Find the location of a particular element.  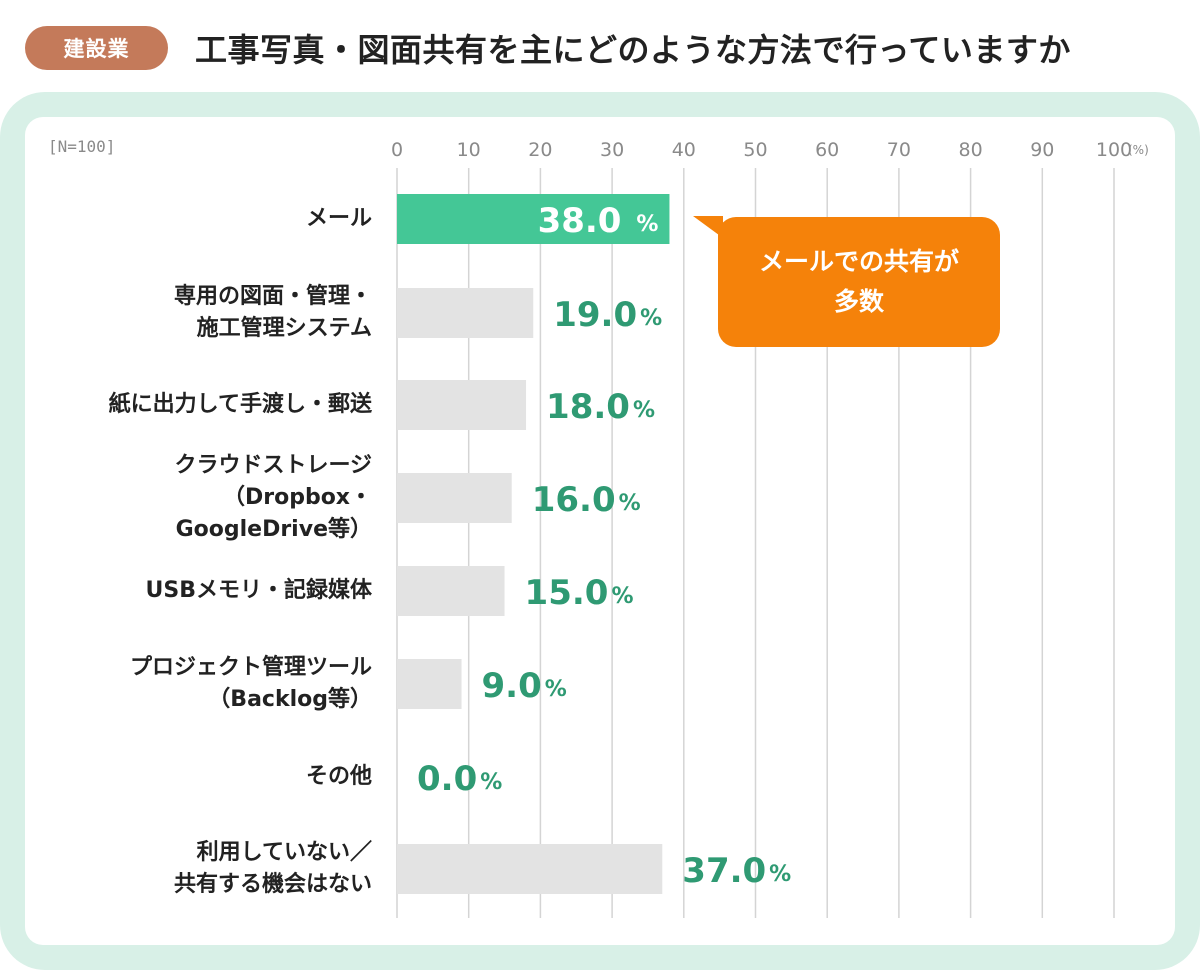

value-label: 0.0 is located at coordinates (447, 779).